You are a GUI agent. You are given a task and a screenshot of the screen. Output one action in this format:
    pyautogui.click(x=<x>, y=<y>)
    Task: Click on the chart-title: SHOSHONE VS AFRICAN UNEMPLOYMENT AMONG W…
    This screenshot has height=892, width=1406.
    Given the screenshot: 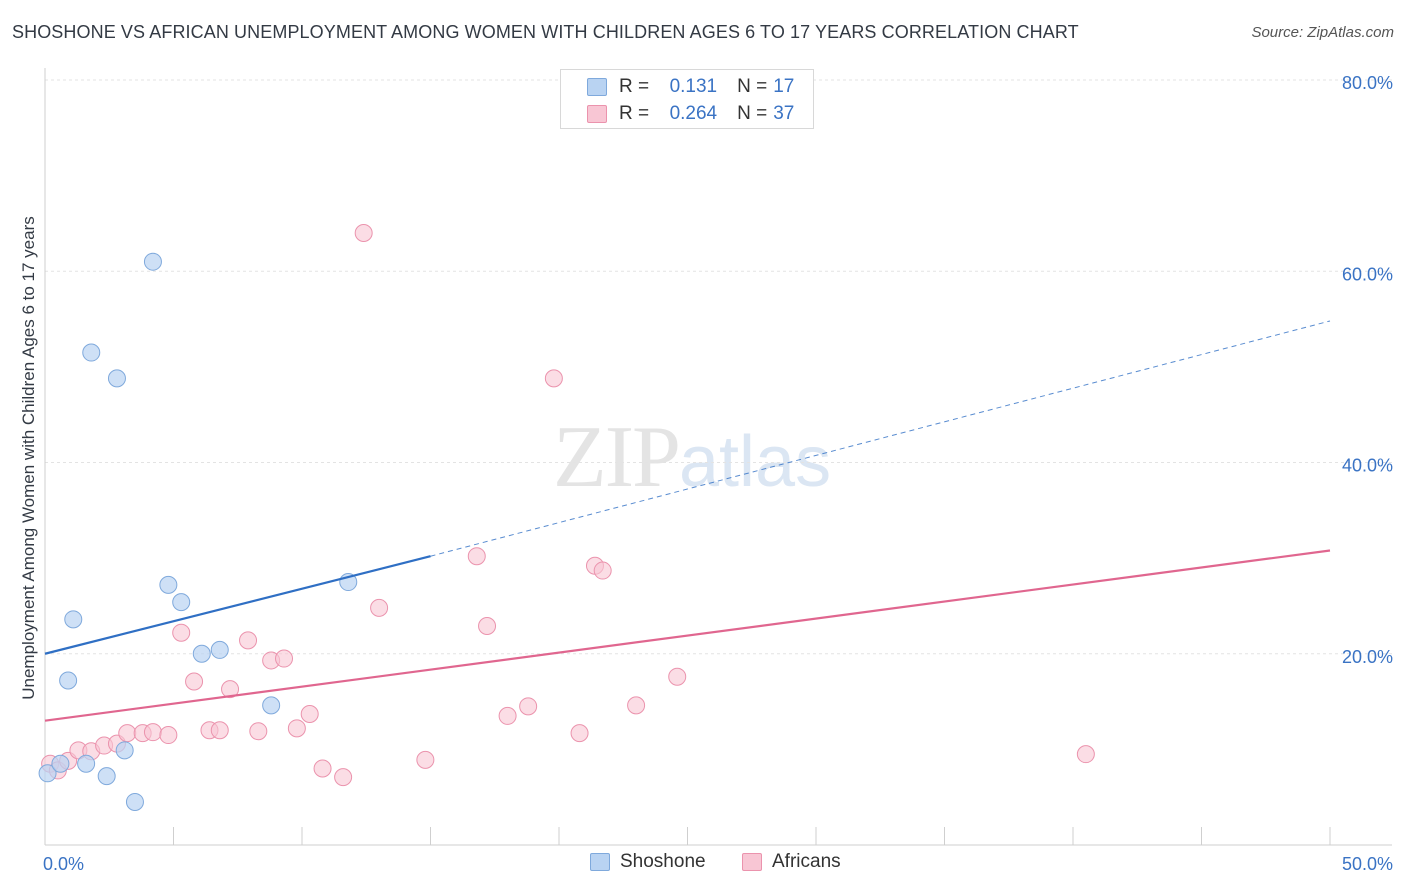 What is the action you would take?
    pyautogui.click(x=545, y=32)
    